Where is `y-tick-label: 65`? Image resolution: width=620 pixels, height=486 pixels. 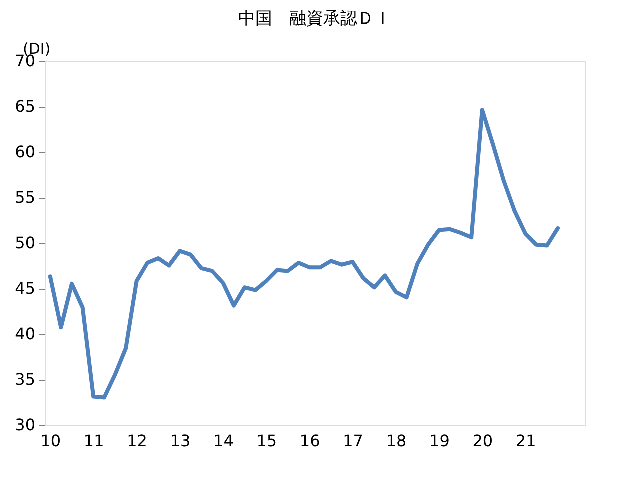 y-tick-label: 65 is located at coordinates (25, 106).